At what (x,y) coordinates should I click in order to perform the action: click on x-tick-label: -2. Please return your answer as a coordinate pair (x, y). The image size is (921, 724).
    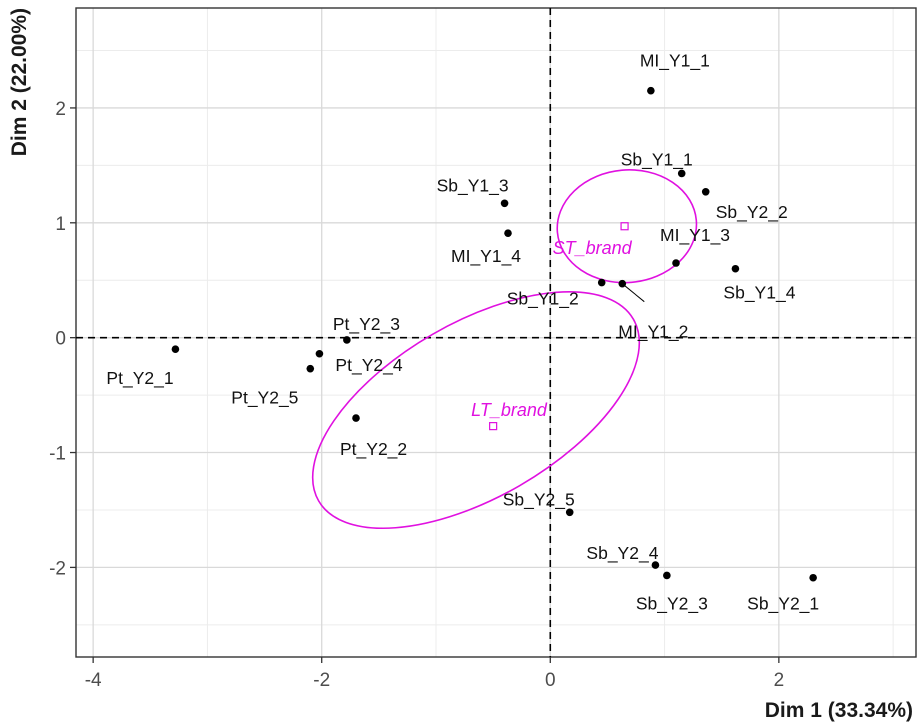
    Looking at the image, I should click on (321, 680).